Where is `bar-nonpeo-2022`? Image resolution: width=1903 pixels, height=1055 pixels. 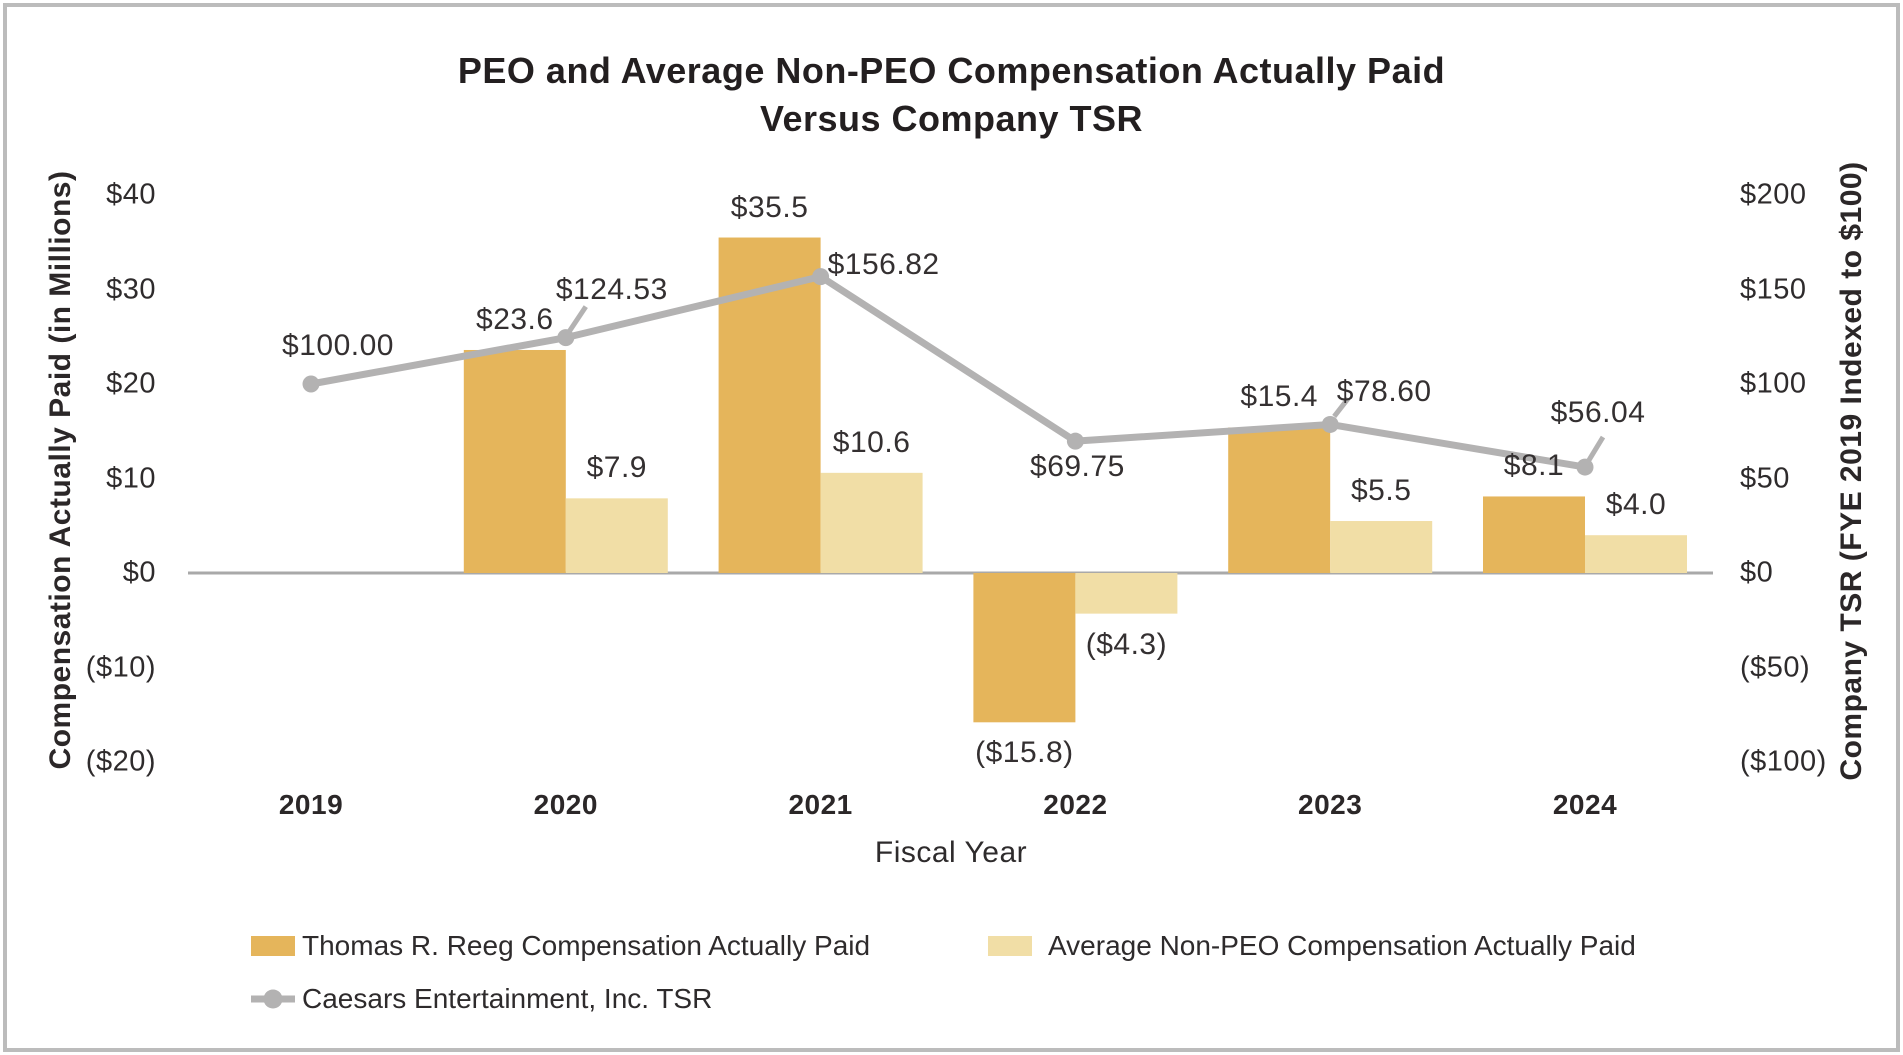 bar-nonpeo-2022 is located at coordinates (1126, 593).